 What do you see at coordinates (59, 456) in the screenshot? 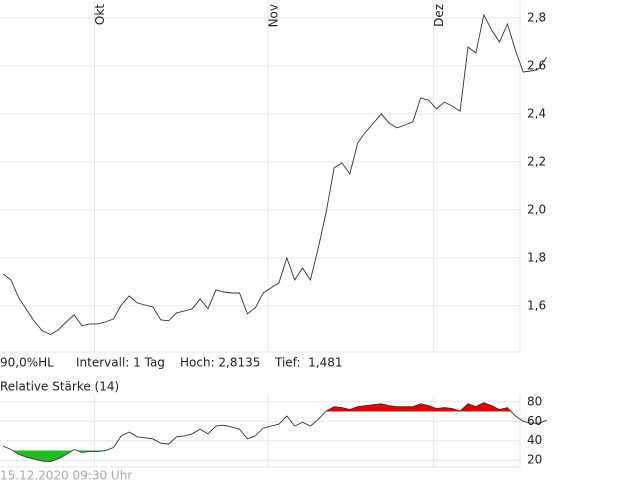
I see `oversold-area` at bounding box center [59, 456].